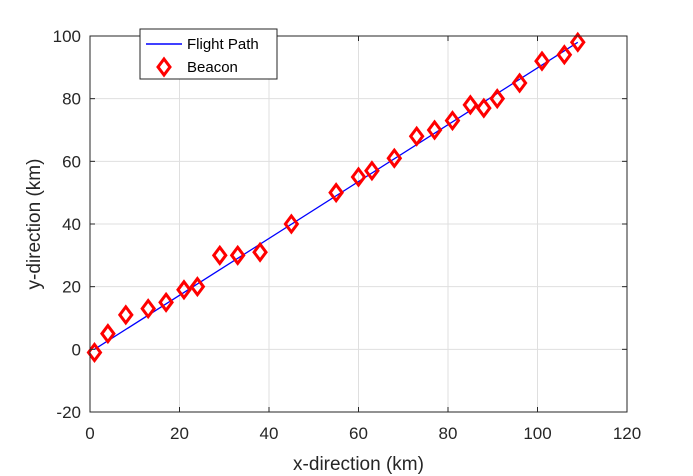 This screenshot has height=476, width=693. I want to click on y-tick-label: -20, so click(68, 412).